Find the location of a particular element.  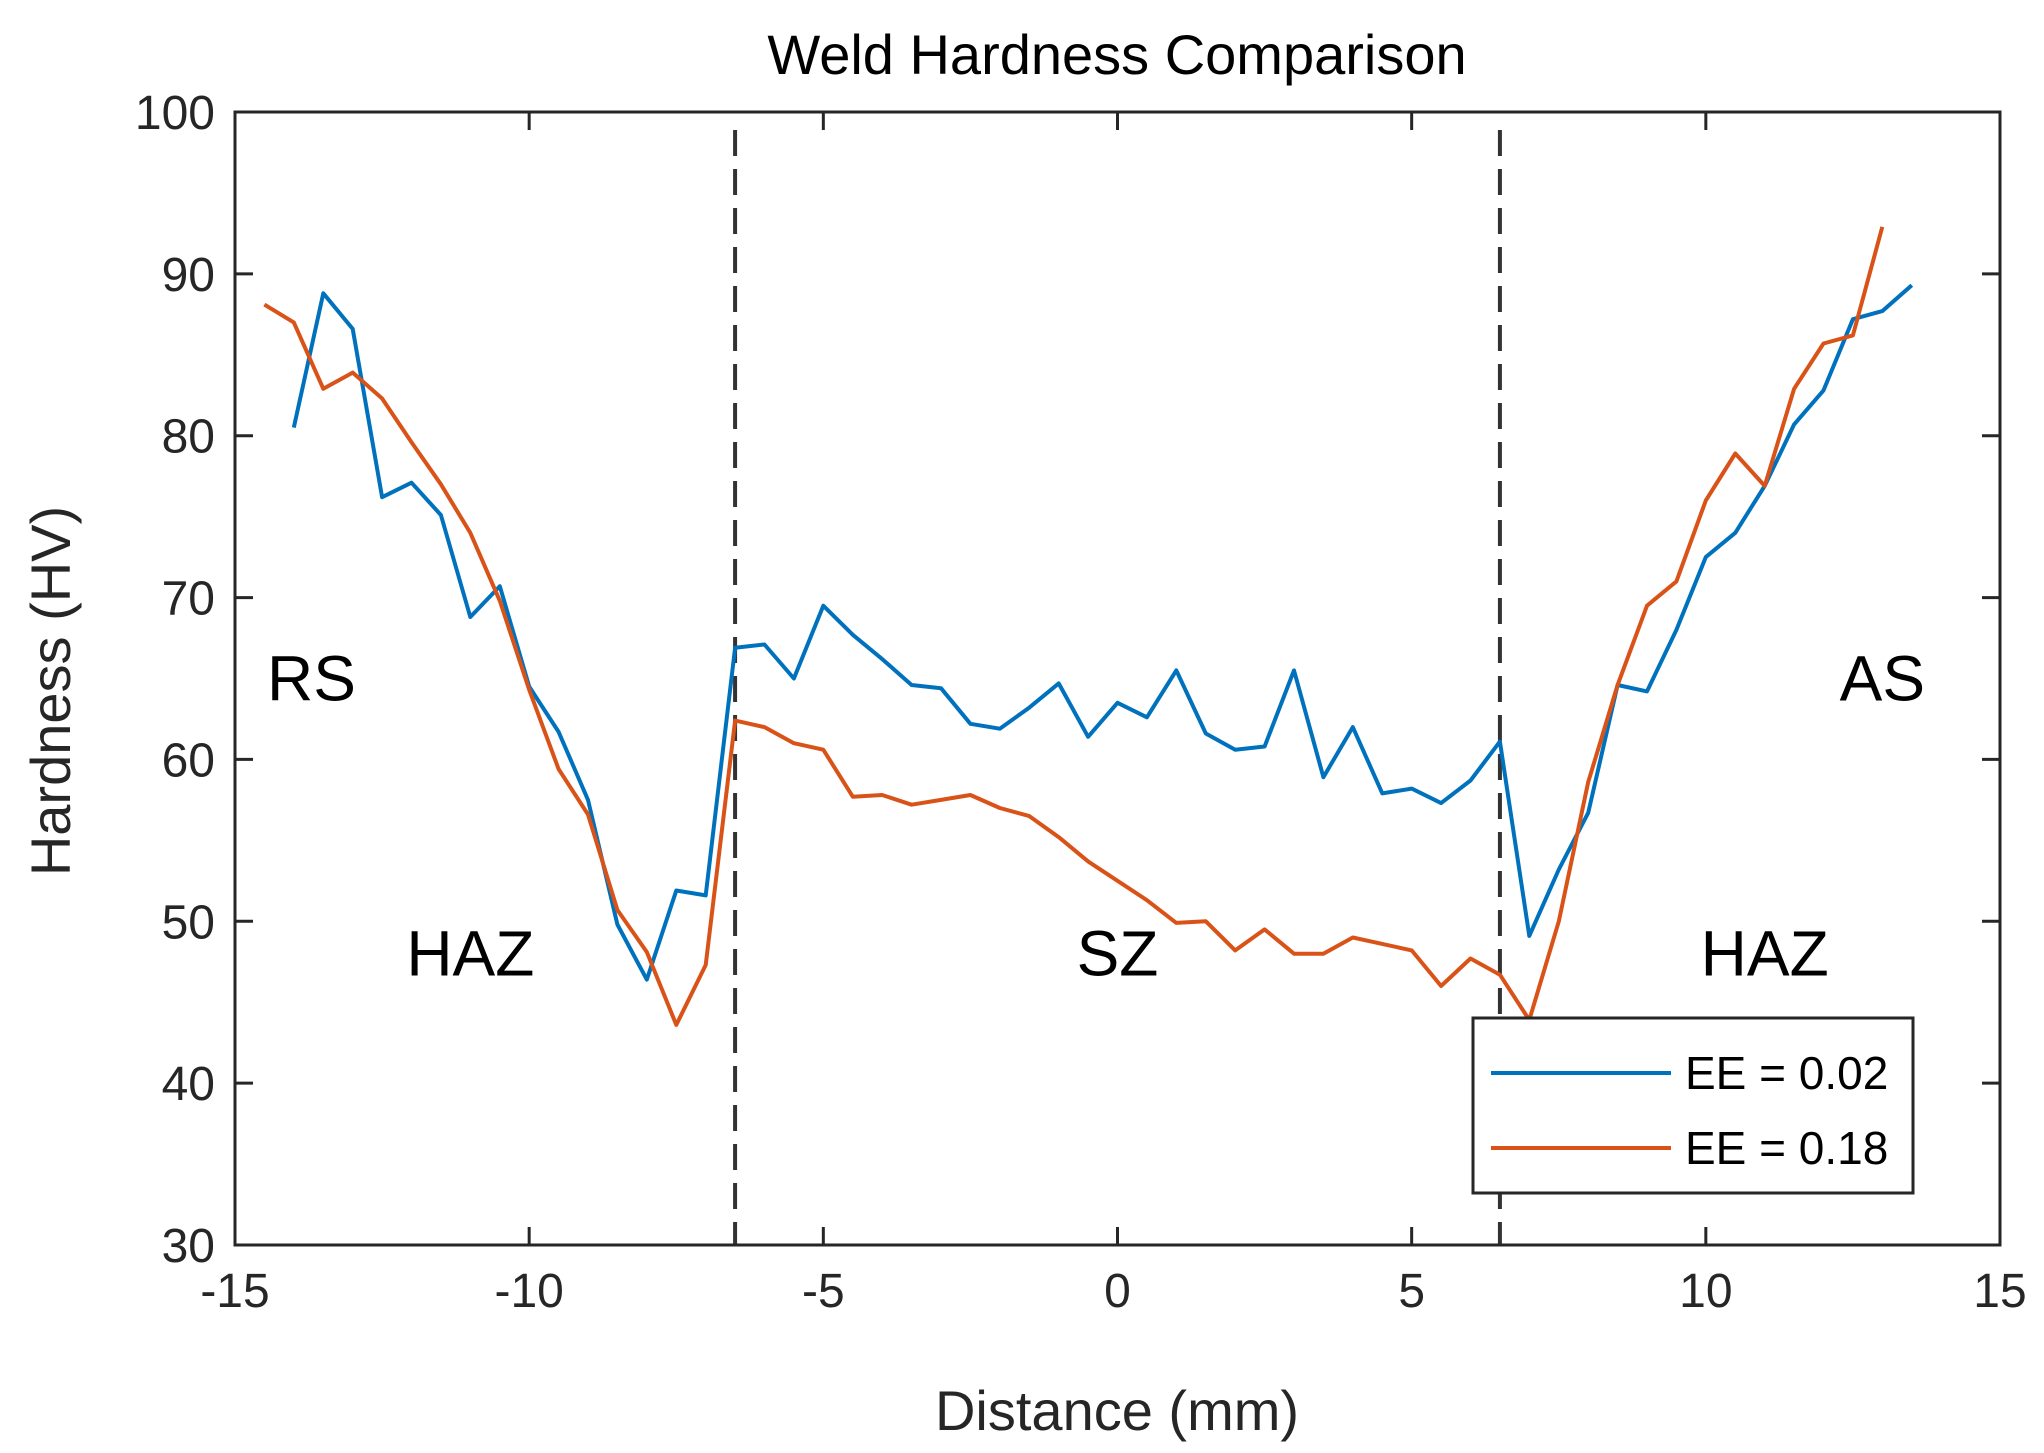

x-tick-label: 5 is located at coordinates (1411, 1291).